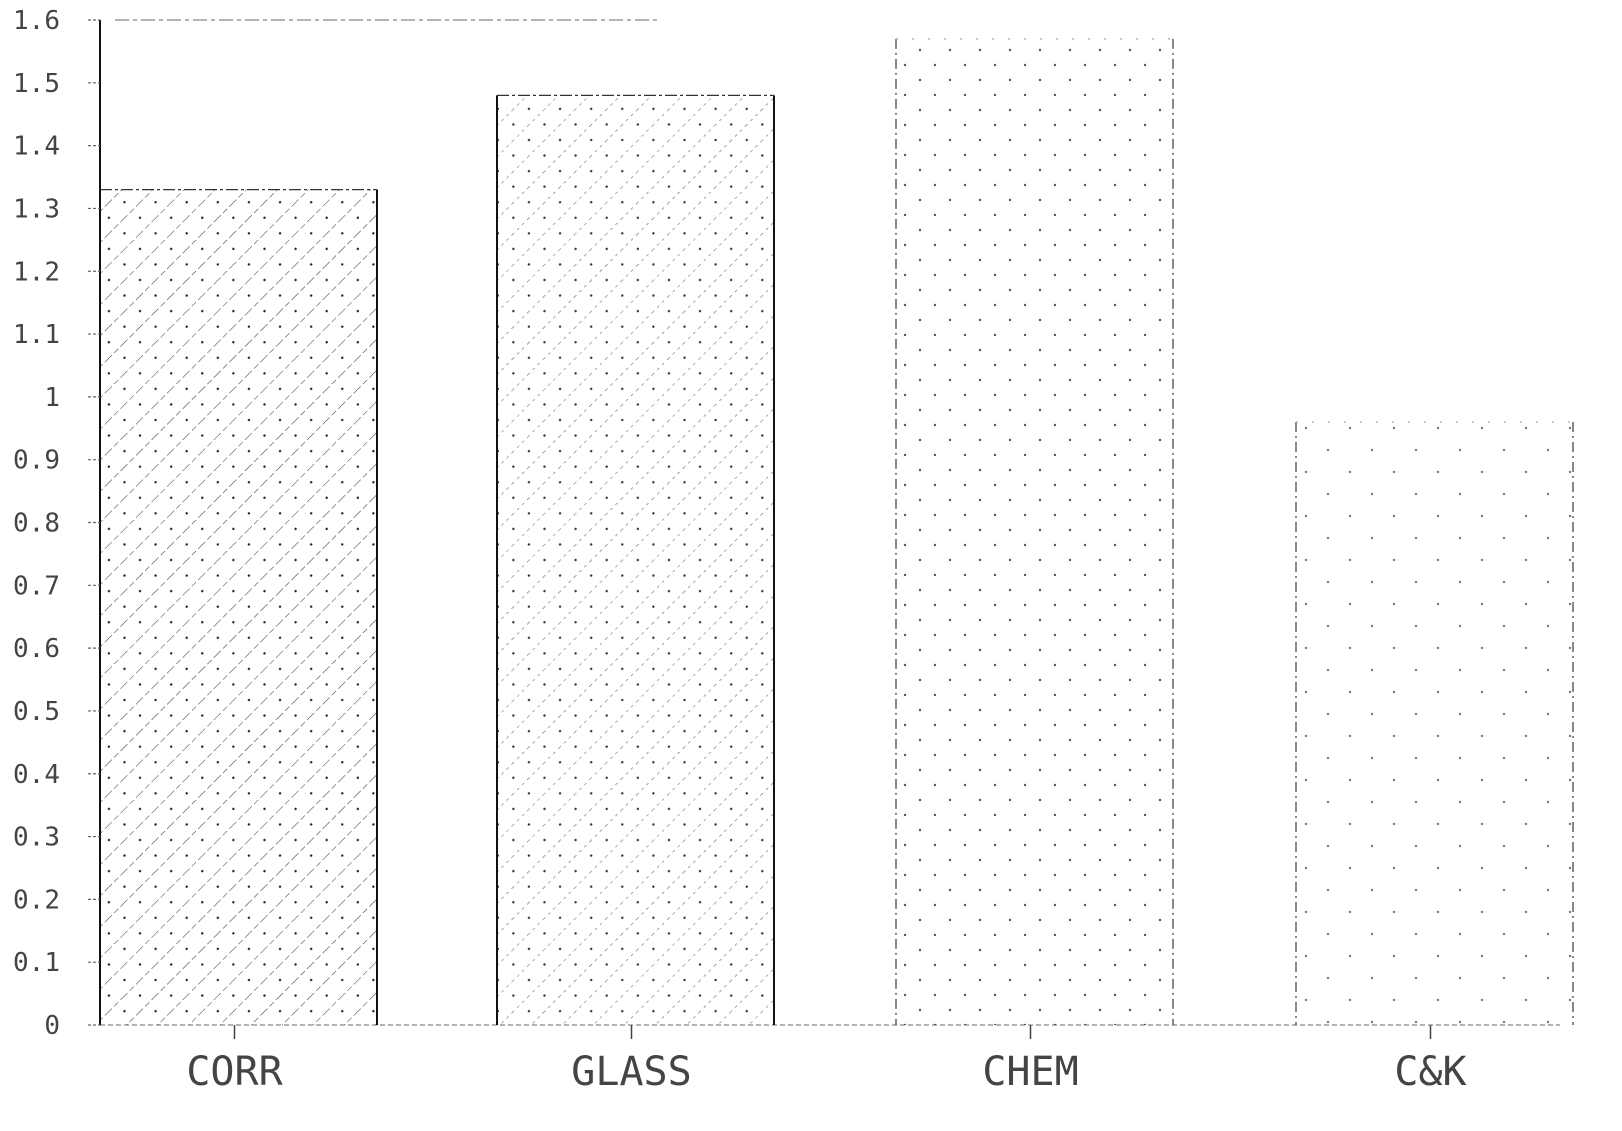 The image size is (1622, 1131). I want to click on y-tick-label: 1.4, so click(36, 147).